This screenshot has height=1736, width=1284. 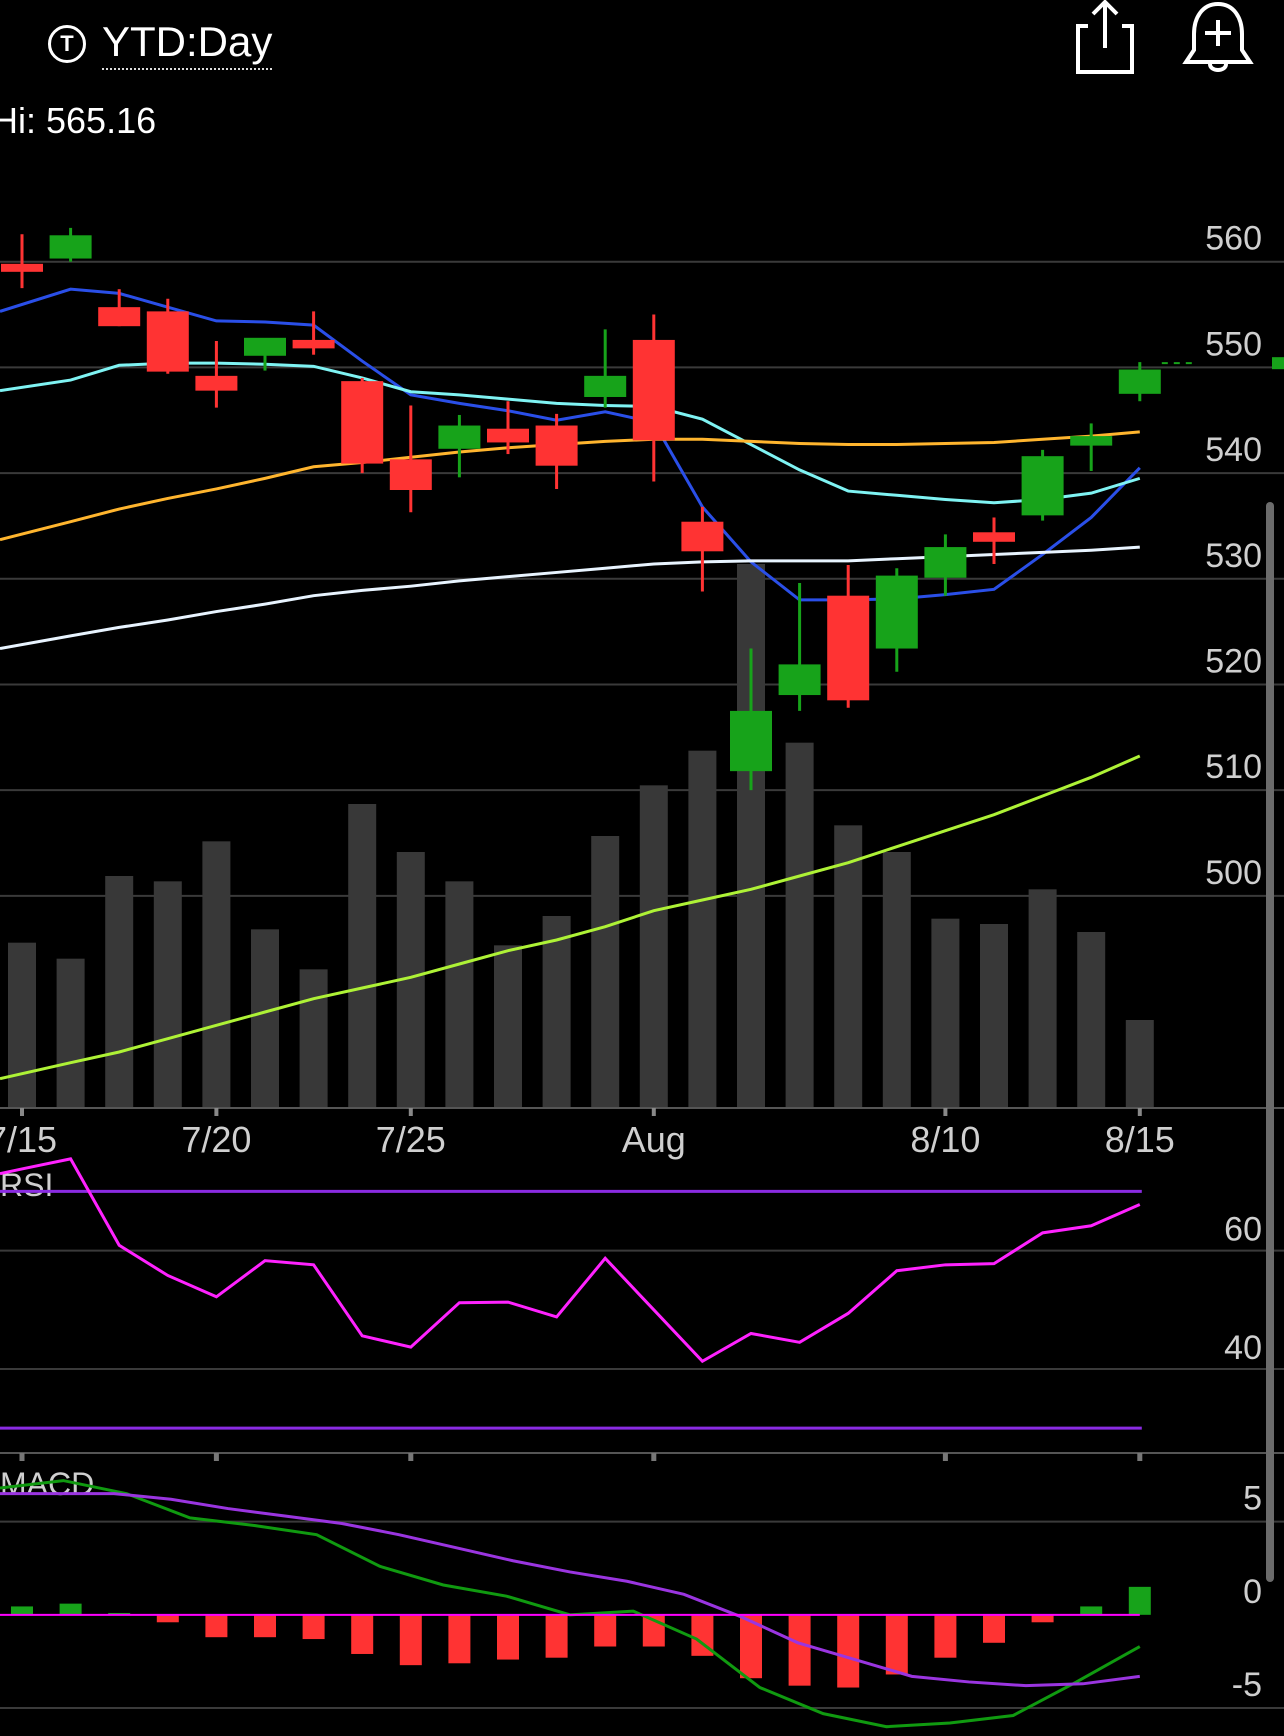 I want to click on macd-axis-label: 5, so click(x=1252, y=1499).